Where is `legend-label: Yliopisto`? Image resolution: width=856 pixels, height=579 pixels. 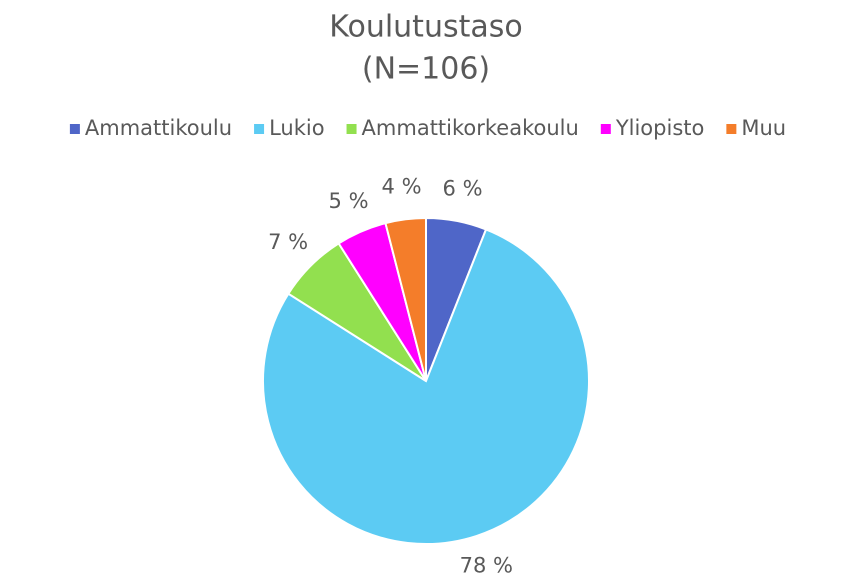 legend-label: Yliopisto is located at coordinates (660, 128).